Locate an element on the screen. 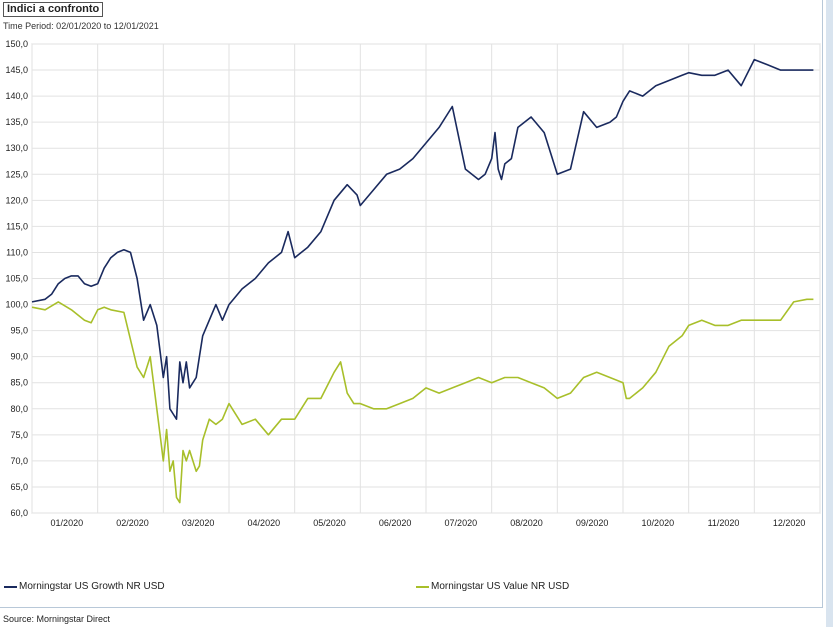 This screenshot has width=833, height=627. x-tick-label: 12/2020 is located at coordinates (789, 523).